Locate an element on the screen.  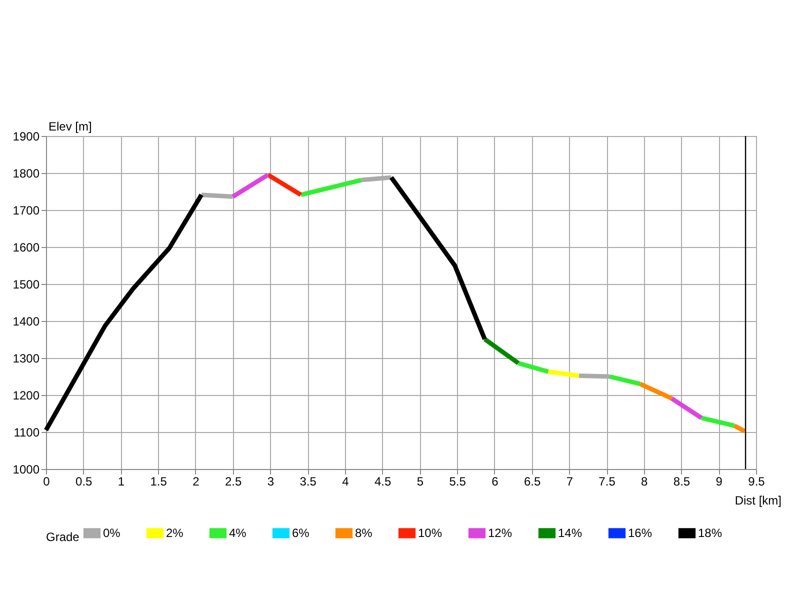
x-tick-label: 9 is located at coordinates (719, 481).